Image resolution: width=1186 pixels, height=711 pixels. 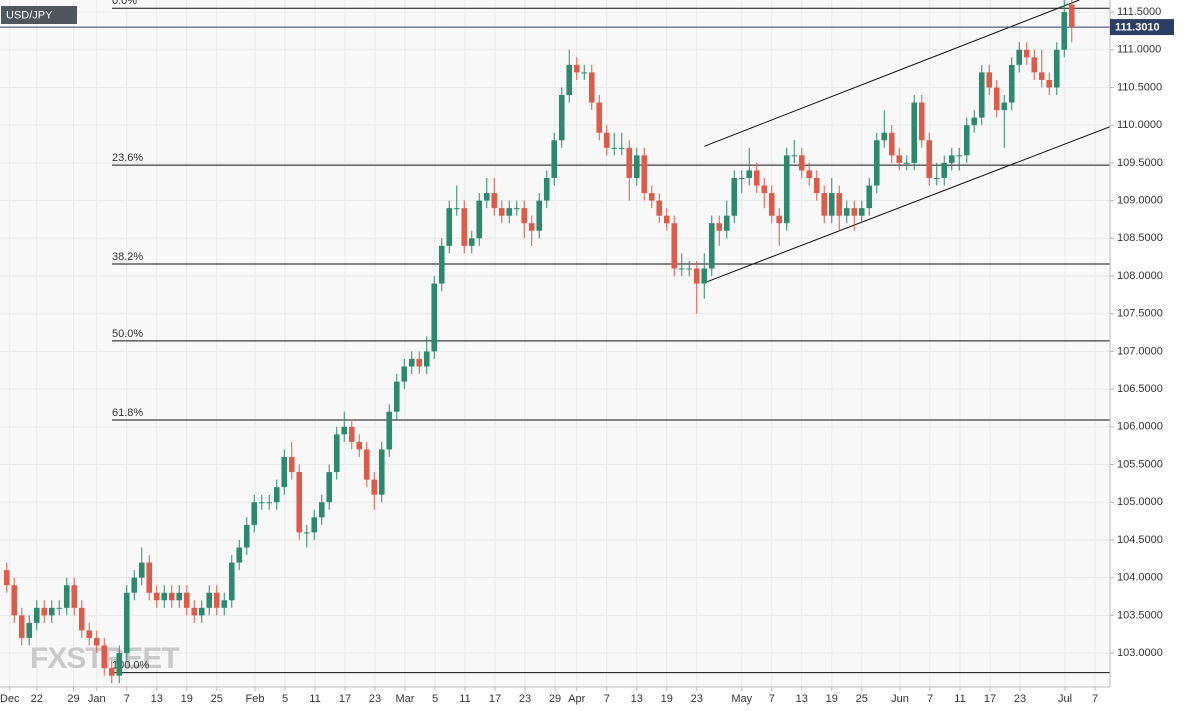 I want to click on y-tick-label: 111.0000, so click(x=1139, y=50).